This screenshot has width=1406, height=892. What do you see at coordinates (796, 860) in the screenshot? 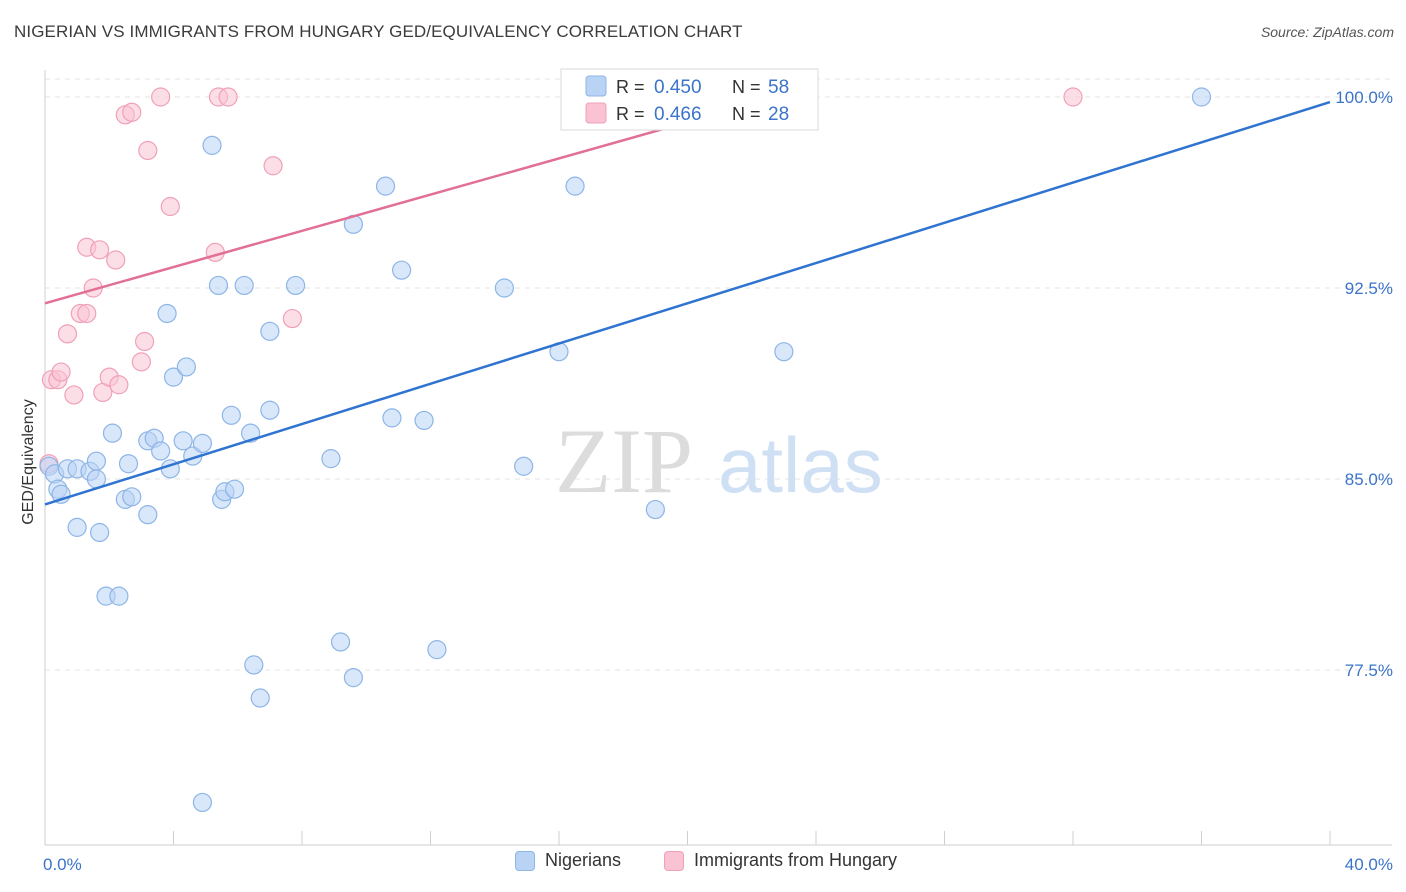
I see `legend-label-hungary: Immigrants from Hungary` at bounding box center [796, 860].